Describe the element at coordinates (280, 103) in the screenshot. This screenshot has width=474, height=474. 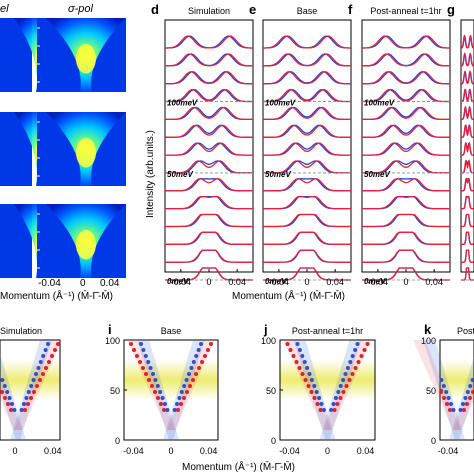
I see `energy-label: 100meV` at that location.